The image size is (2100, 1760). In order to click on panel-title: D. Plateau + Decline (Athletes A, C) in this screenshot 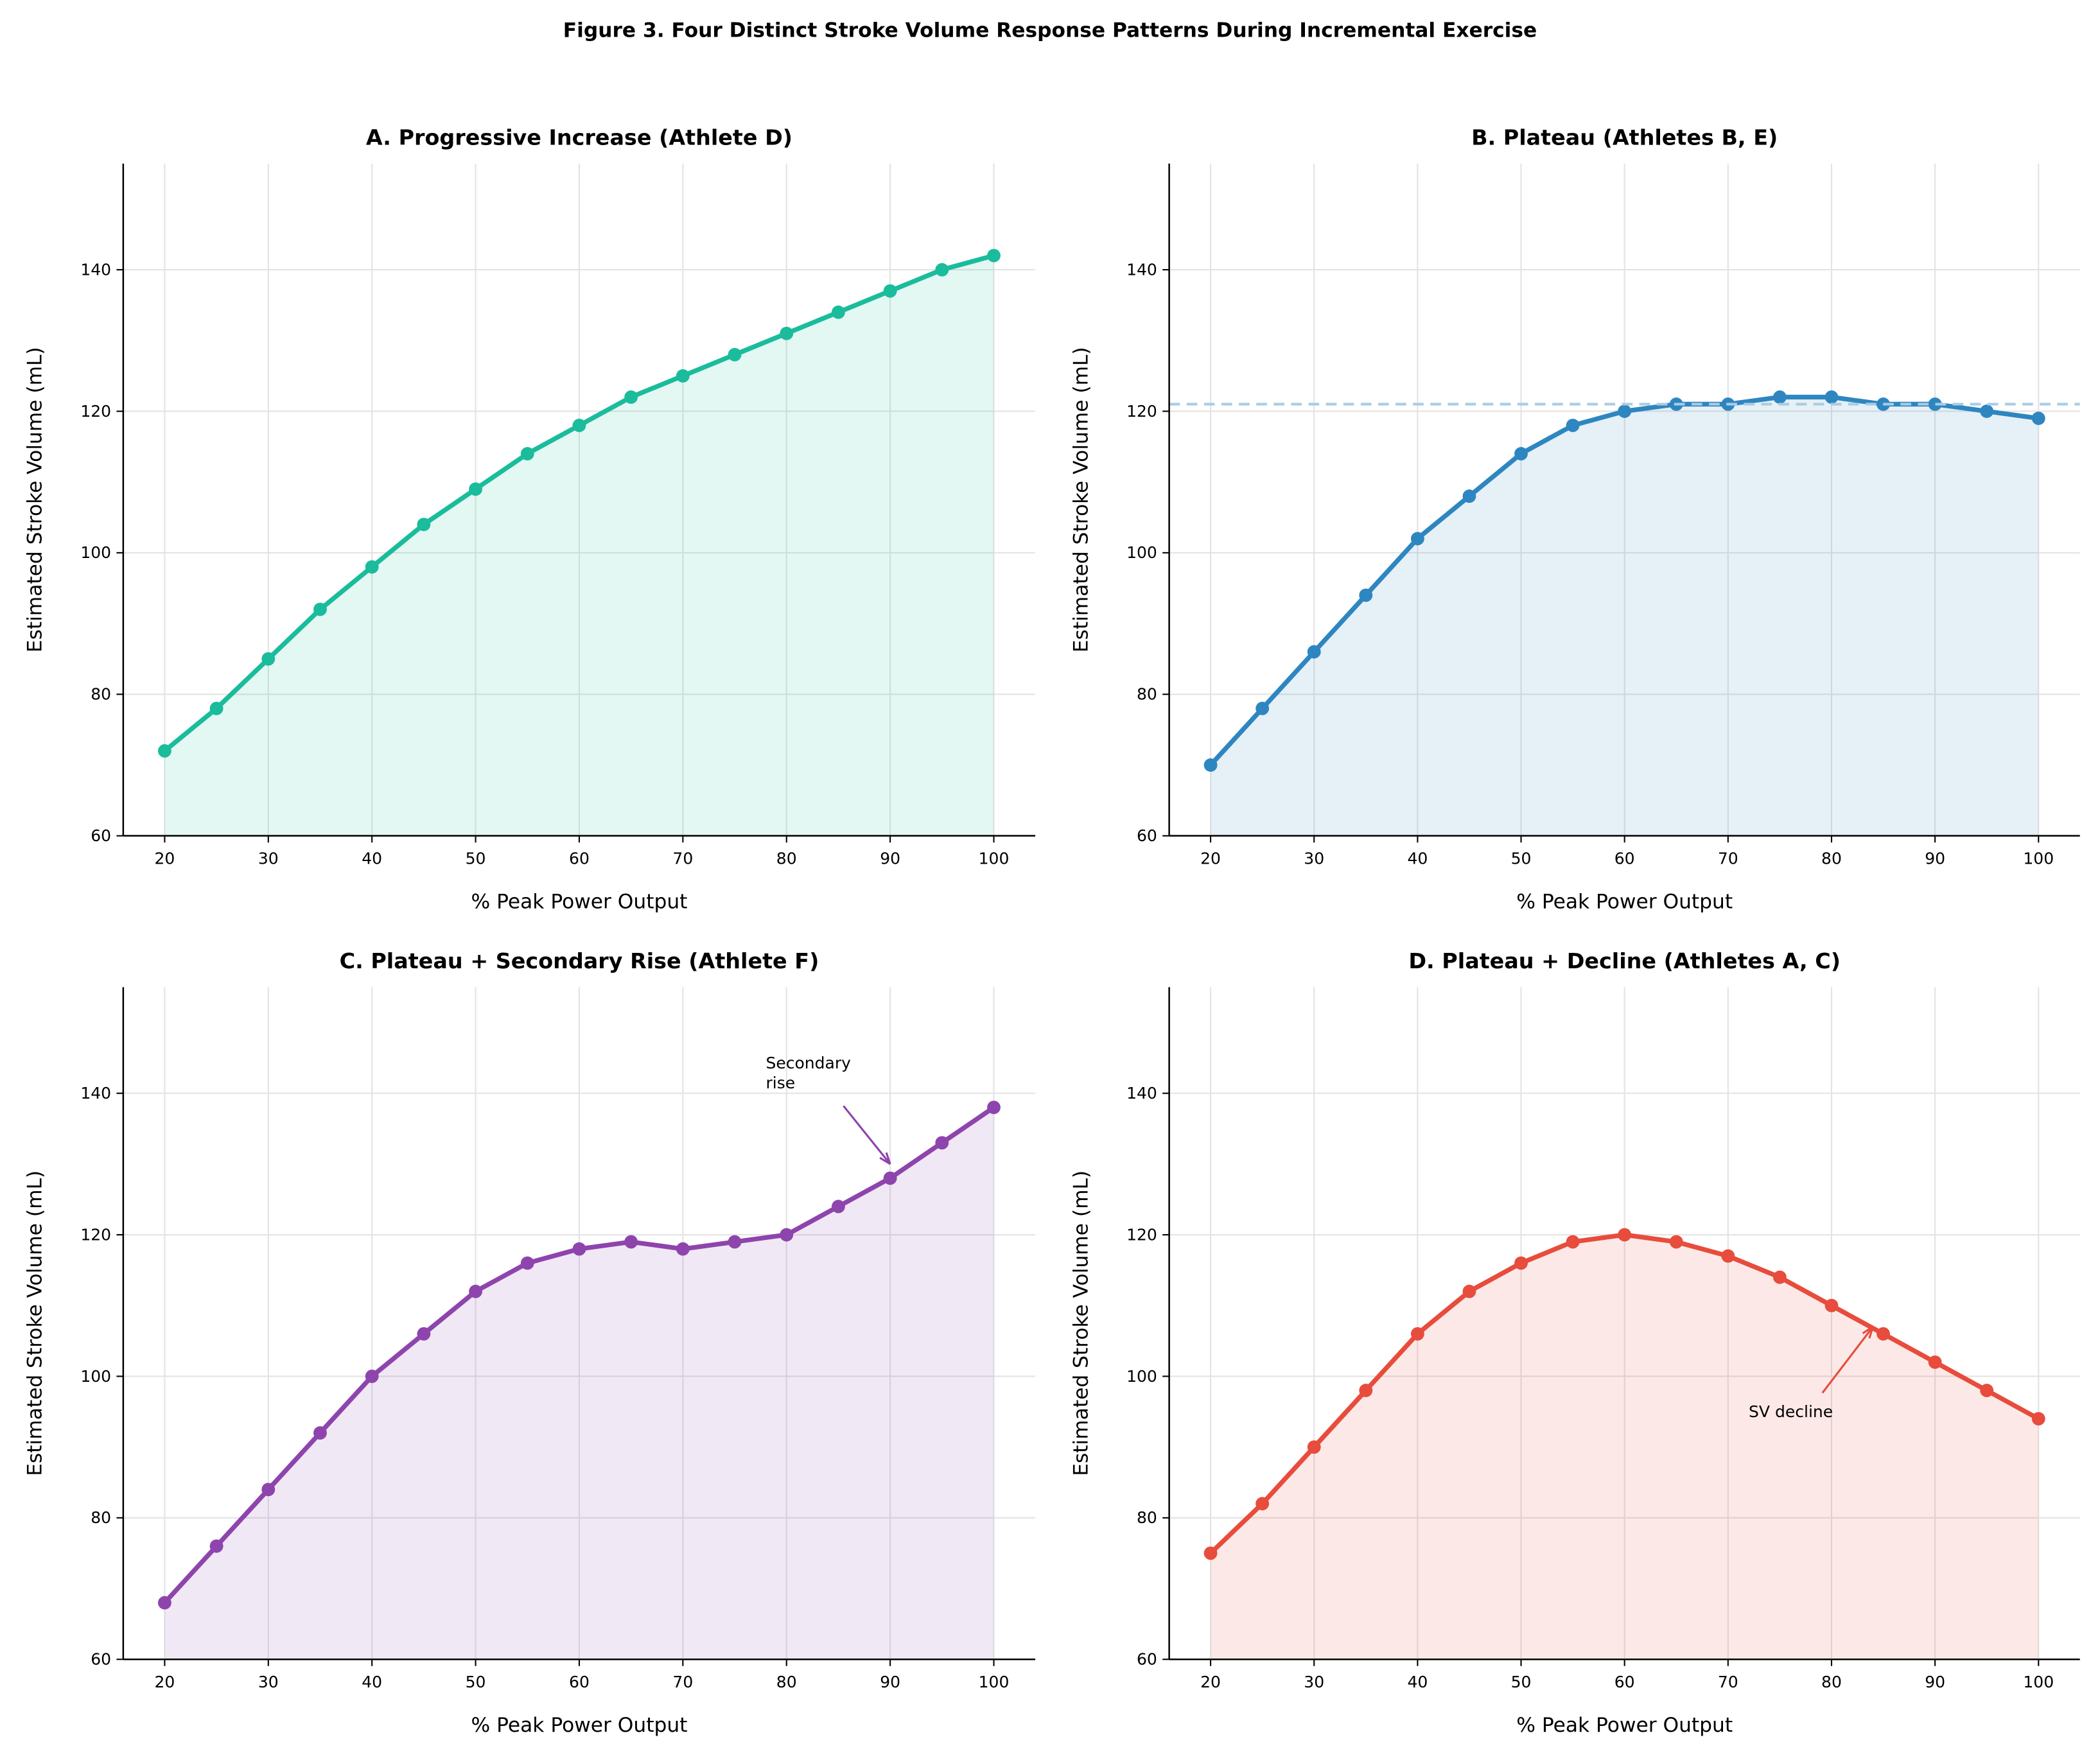, I will do `click(1625, 960)`.